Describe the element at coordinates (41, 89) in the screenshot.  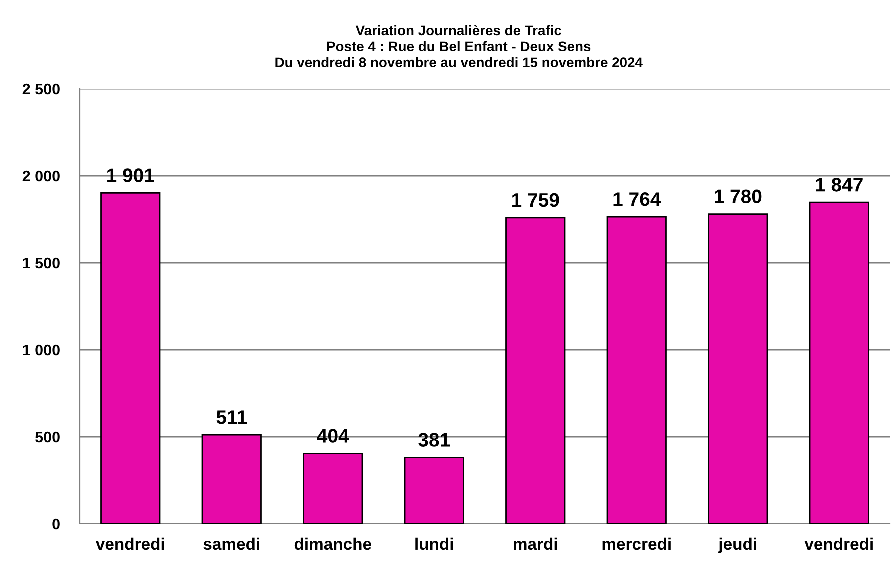
I see `y-tick-label: 2 500` at that location.